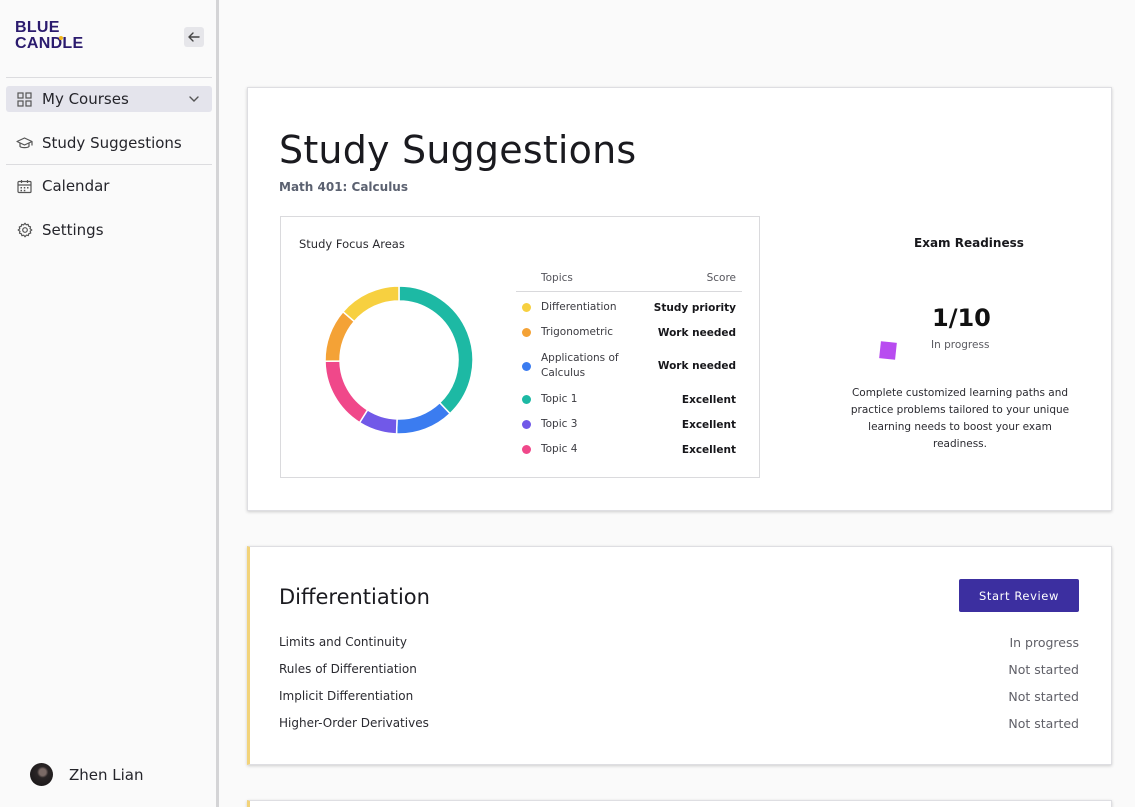 Image resolution: width=1135 pixels, height=807 pixels. I want to click on user-profile: Zhen Lian, so click(87, 774).